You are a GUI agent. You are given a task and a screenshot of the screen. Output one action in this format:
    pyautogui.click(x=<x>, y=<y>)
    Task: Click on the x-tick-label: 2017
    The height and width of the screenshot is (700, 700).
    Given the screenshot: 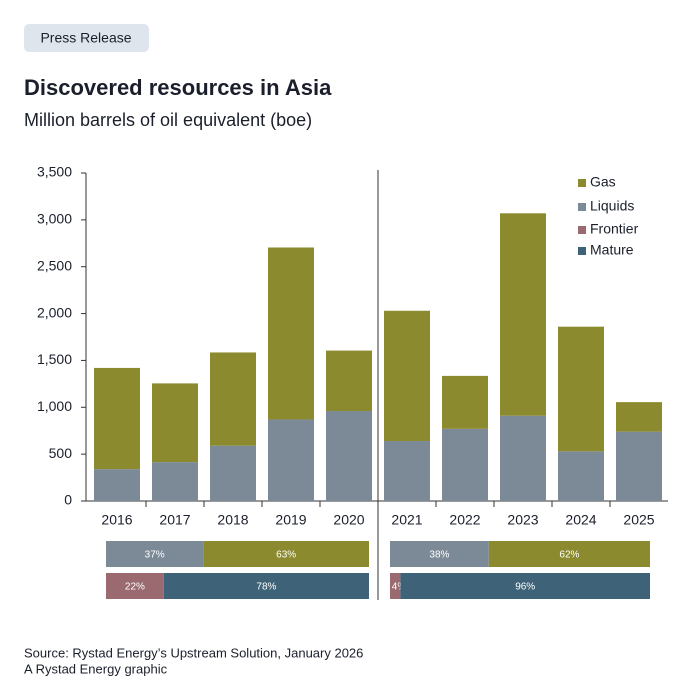 What is the action you would take?
    pyautogui.click(x=174, y=520)
    